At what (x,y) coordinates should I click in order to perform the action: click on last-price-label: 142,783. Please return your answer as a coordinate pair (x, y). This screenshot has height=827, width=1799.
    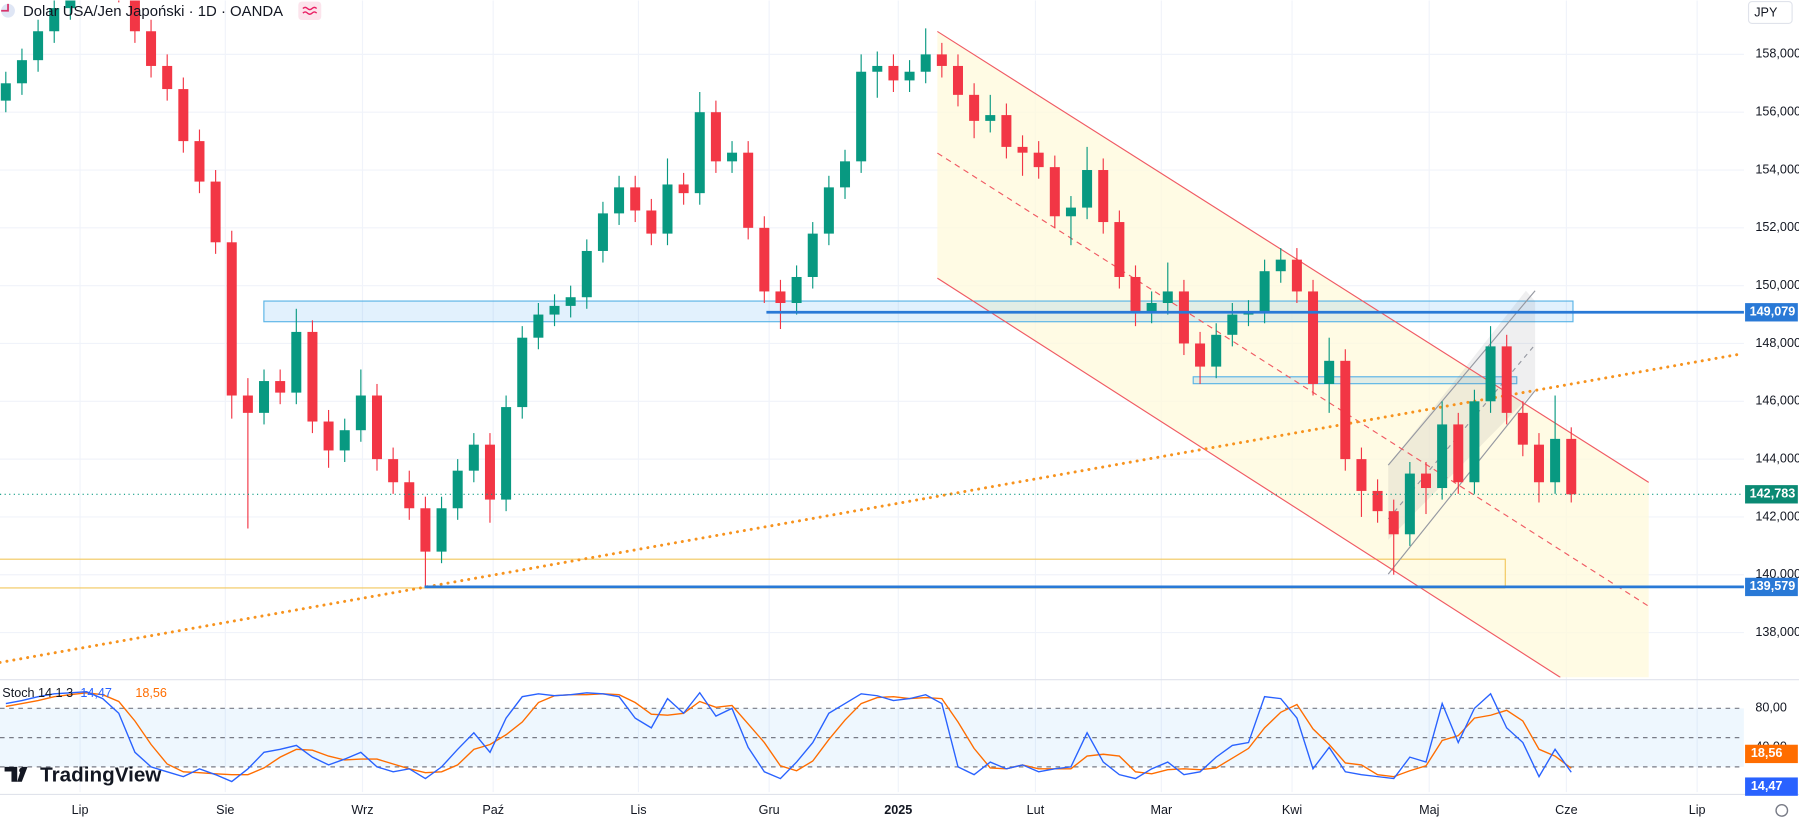
    Looking at the image, I should click on (1773, 494).